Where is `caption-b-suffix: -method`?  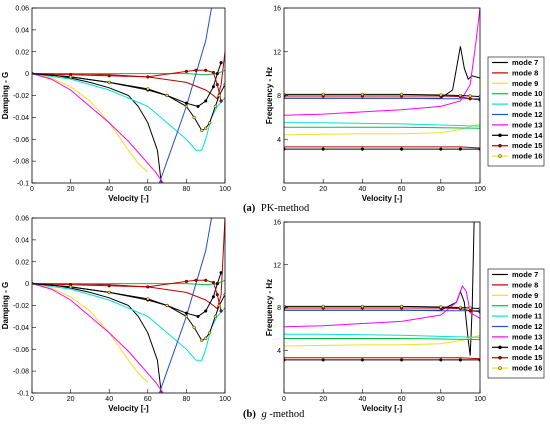
caption-b-suffix: -method is located at coordinates (287, 414).